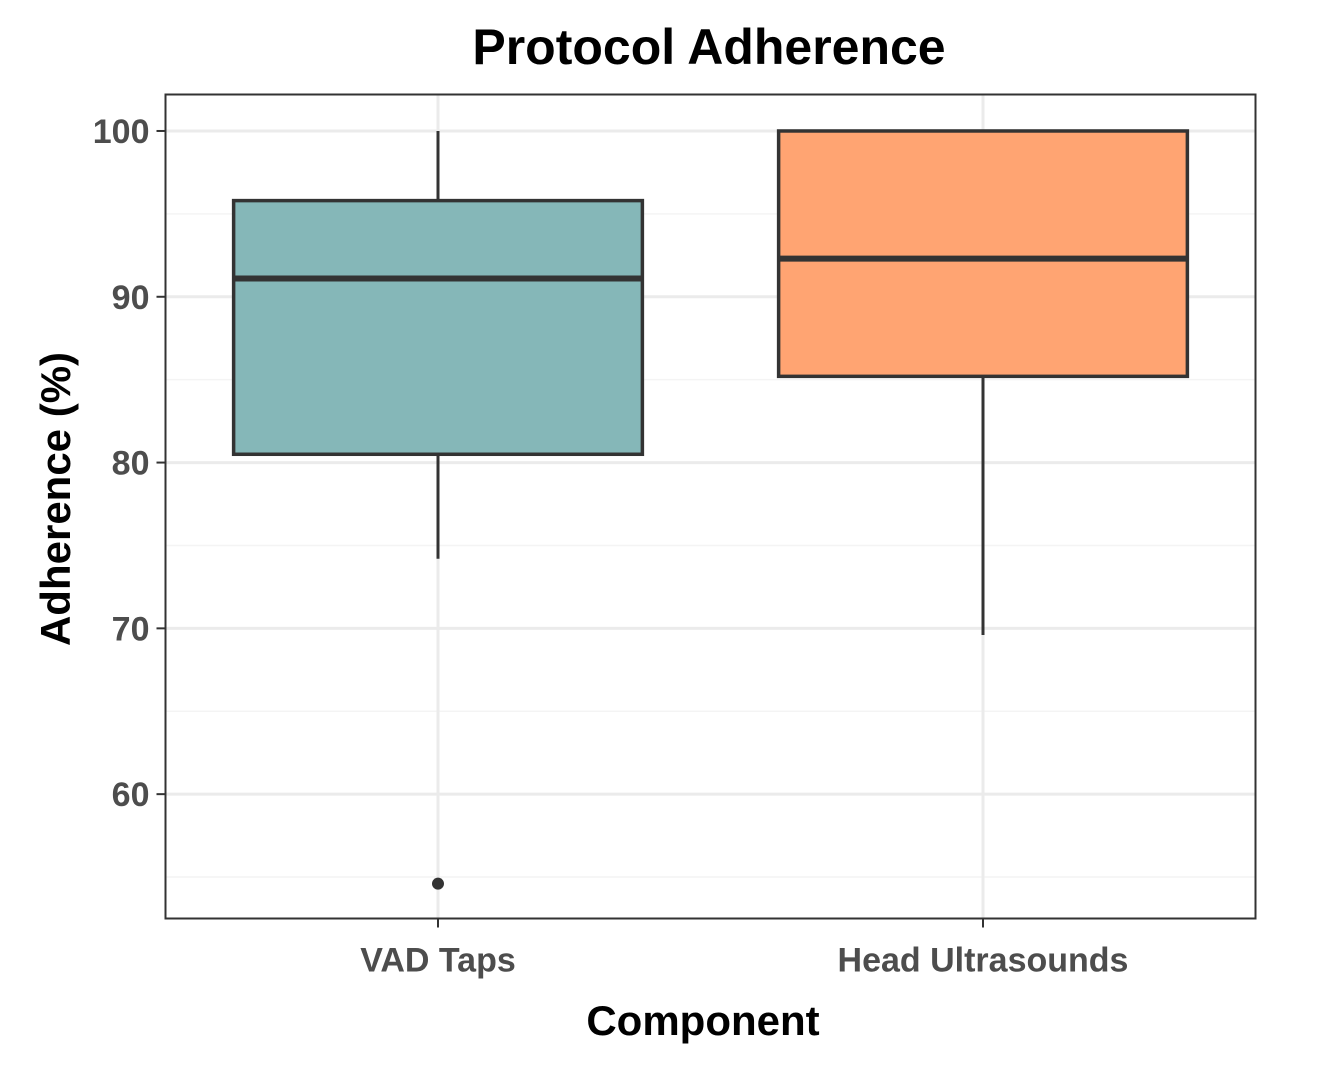 This screenshot has height=1070, width=1317. Describe the element at coordinates (55, 499) in the screenshot. I see `y-axis-title: Adherence (%)` at that location.